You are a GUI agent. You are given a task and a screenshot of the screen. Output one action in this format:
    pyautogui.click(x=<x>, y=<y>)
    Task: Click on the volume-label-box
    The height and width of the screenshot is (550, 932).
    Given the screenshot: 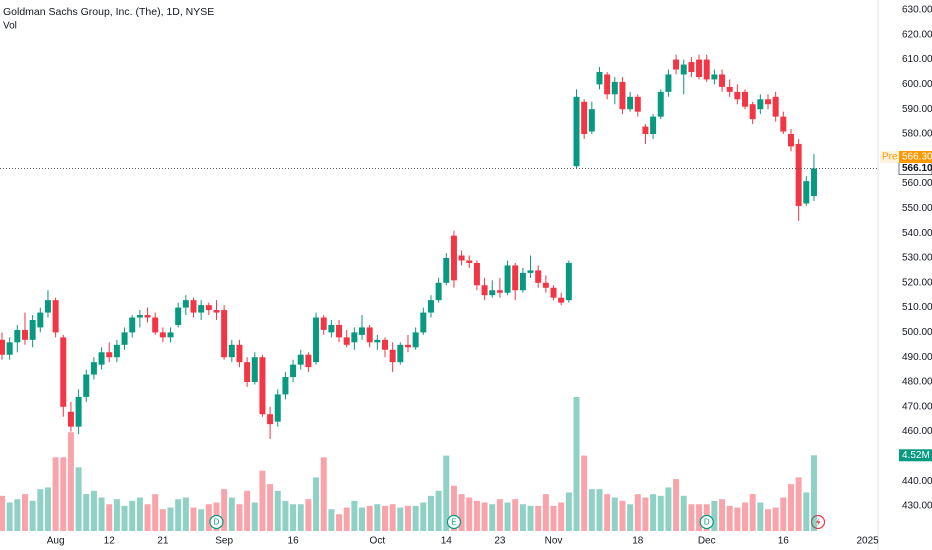 What is the action you would take?
    pyautogui.click(x=915, y=455)
    